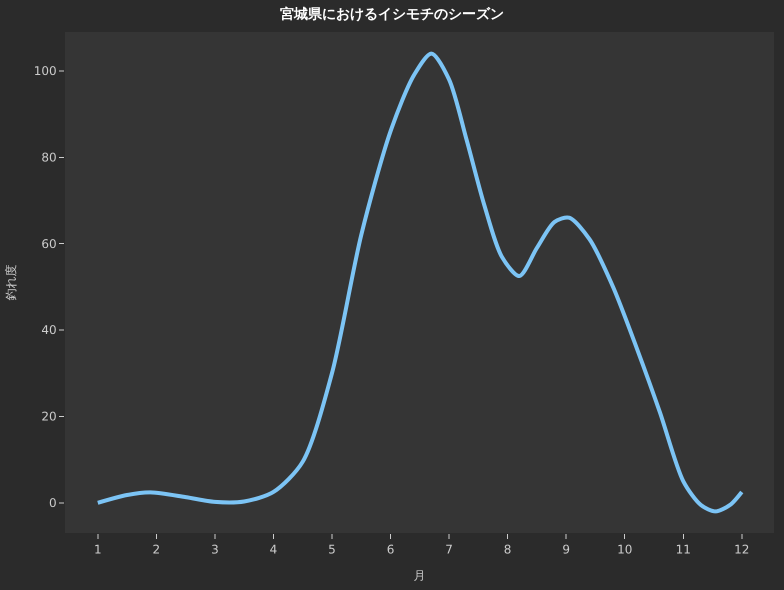 This screenshot has width=784, height=590. What do you see at coordinates (49, 330) in the screenshot?
I see `y-tick-label: 40` at bounding box center [49, 330].